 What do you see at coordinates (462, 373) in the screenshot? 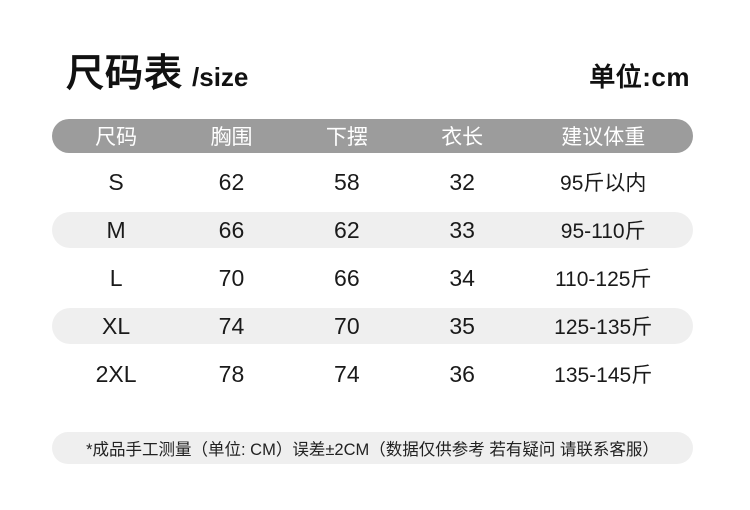
I see `cell-length: 36` at bounding box center [462, 373].